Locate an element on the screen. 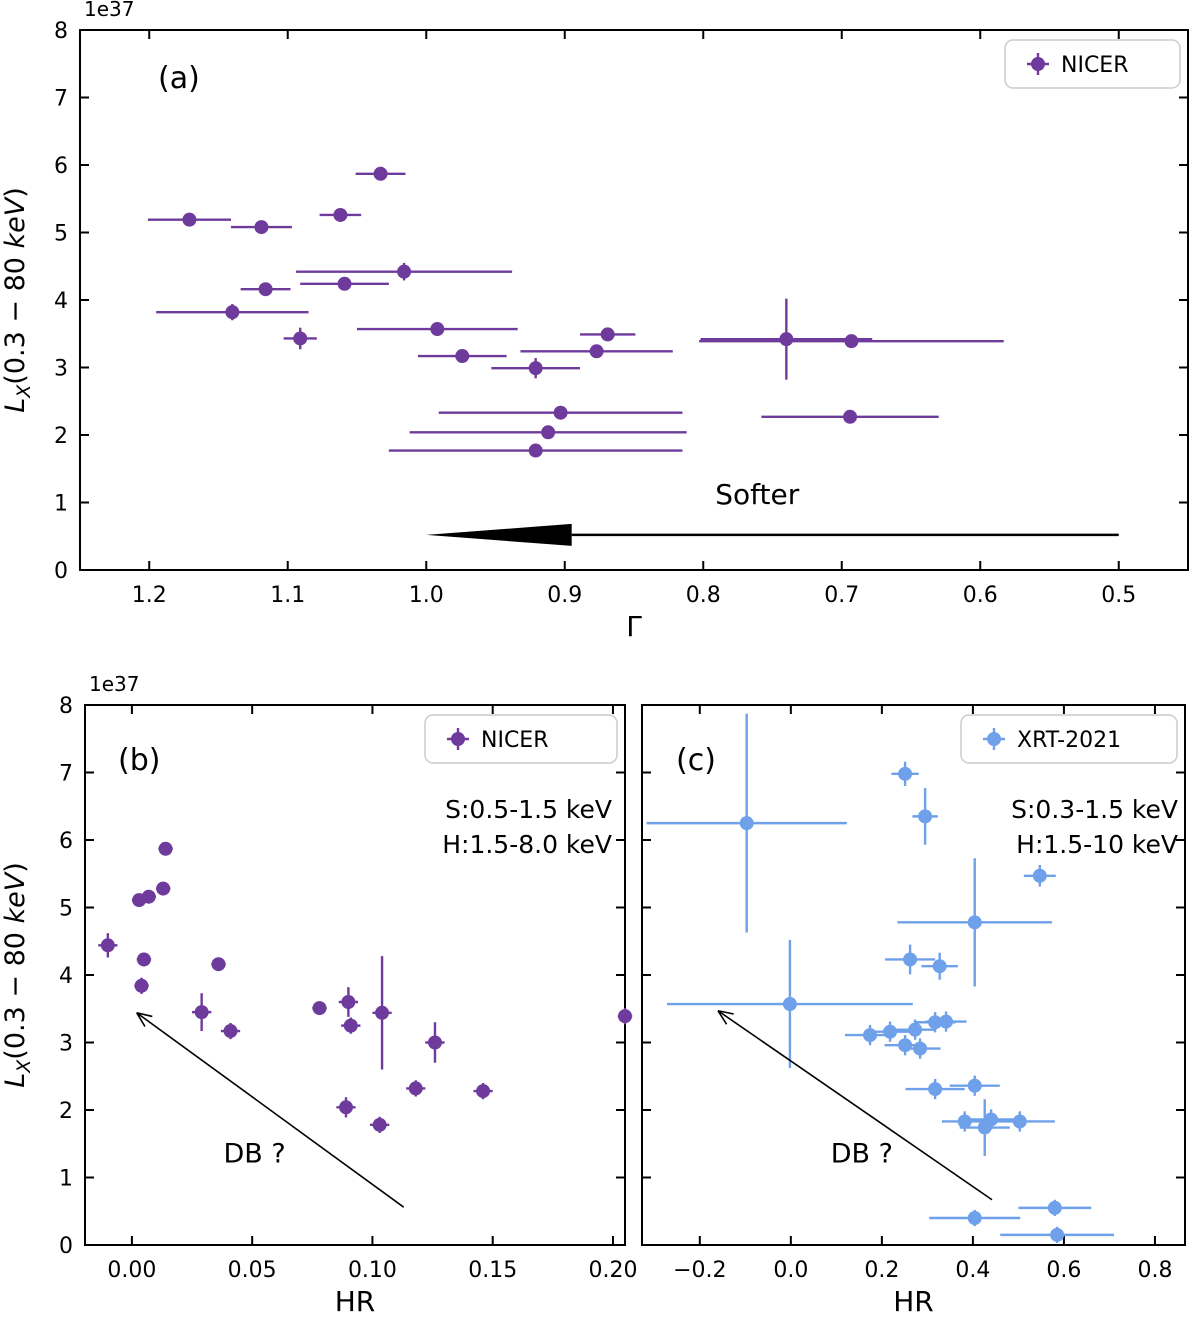  x-tick-label: 0.20 is located at coordinates (612, 1270).